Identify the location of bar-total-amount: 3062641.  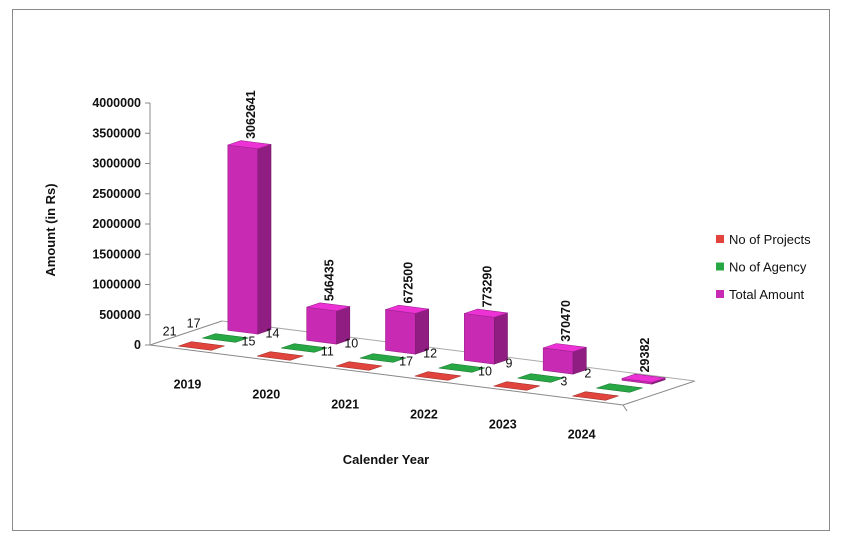
(249, 212).